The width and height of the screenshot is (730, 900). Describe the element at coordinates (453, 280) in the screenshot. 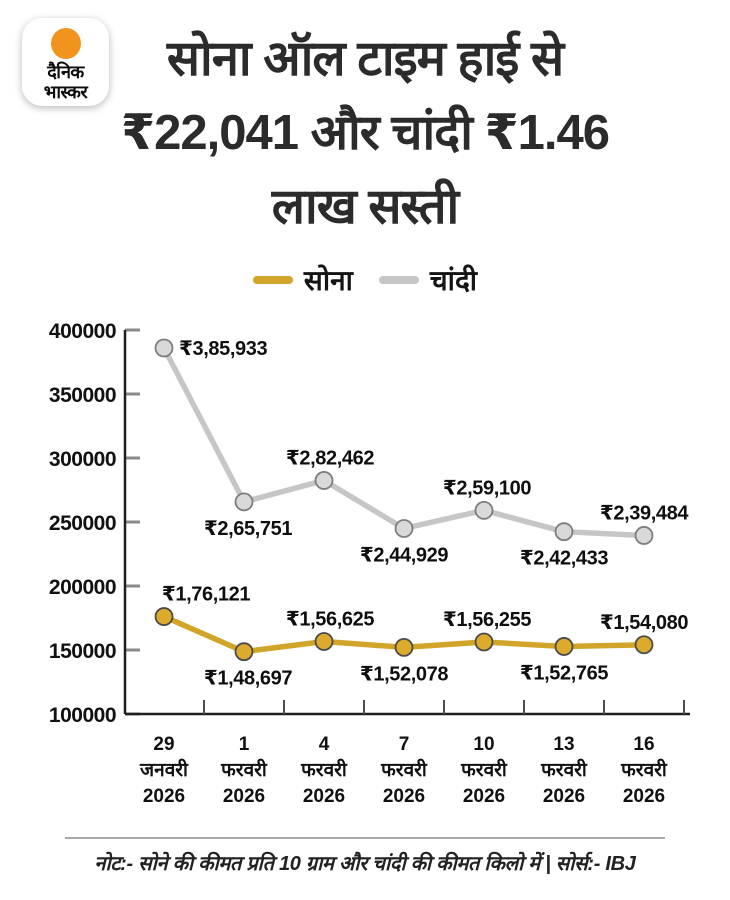

I see `legend-label-silver: चांदी` at that location.